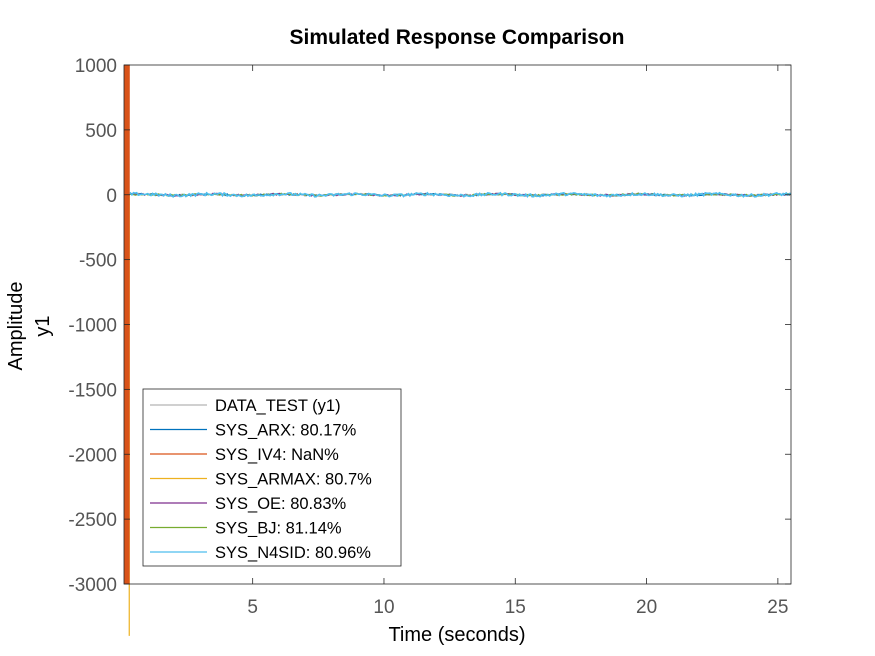 The image size is (875, 656). What do you see at coordinates (92, 585) in the screenshot?
I see `y-tick-label: -3000` at bounding box center [92, 585].